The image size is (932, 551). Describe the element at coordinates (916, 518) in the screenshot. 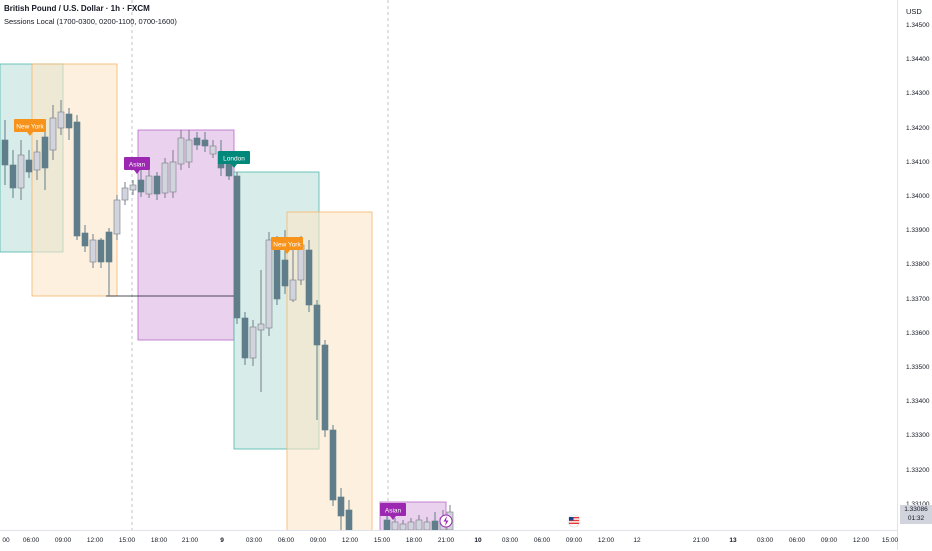

I see `bar-countdown: 01:32` at that location.